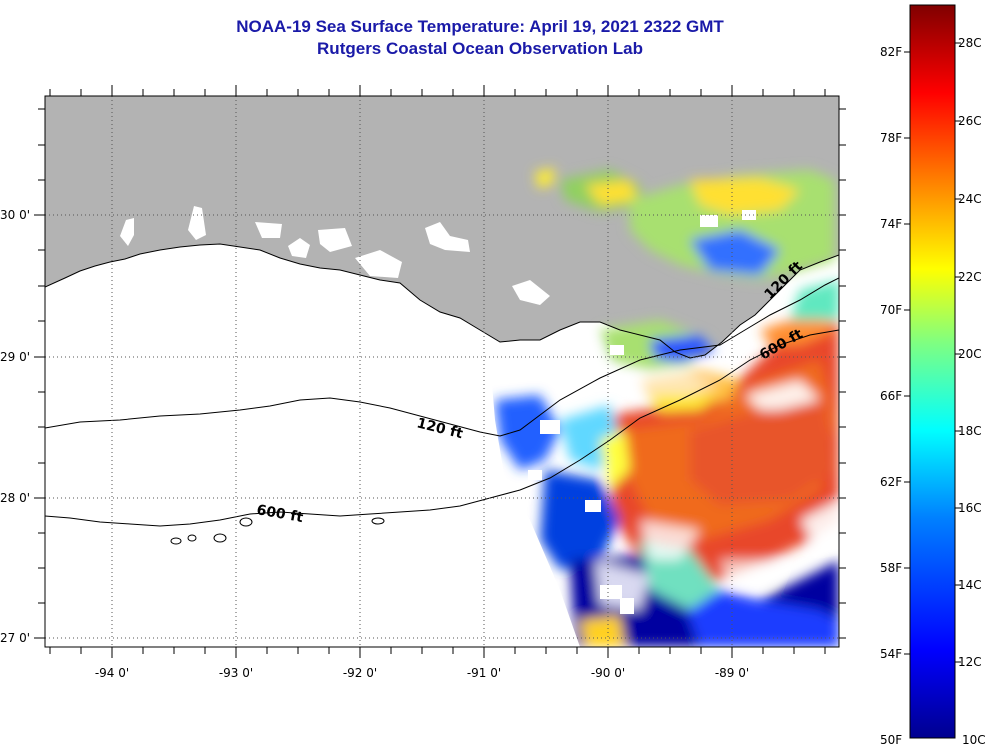  Describe the element at coordinates (112, 673) in the screenshot. I see `lon-label-94: -94 0'` at that location.